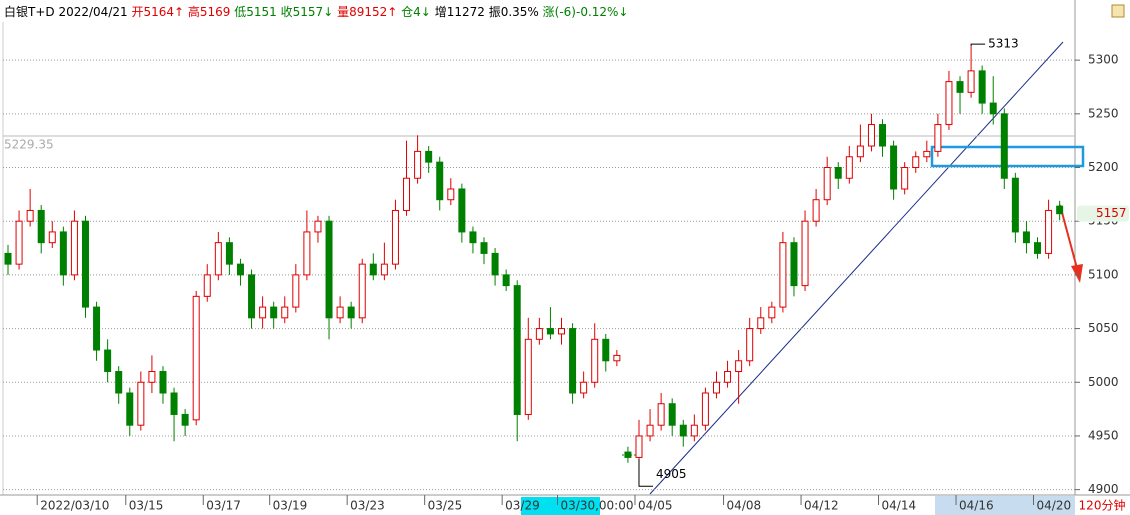 The image size is (1130, 515). Describe the element at coordinates (1118, 11) in the screenshot. I see `settings-icon` at that location.